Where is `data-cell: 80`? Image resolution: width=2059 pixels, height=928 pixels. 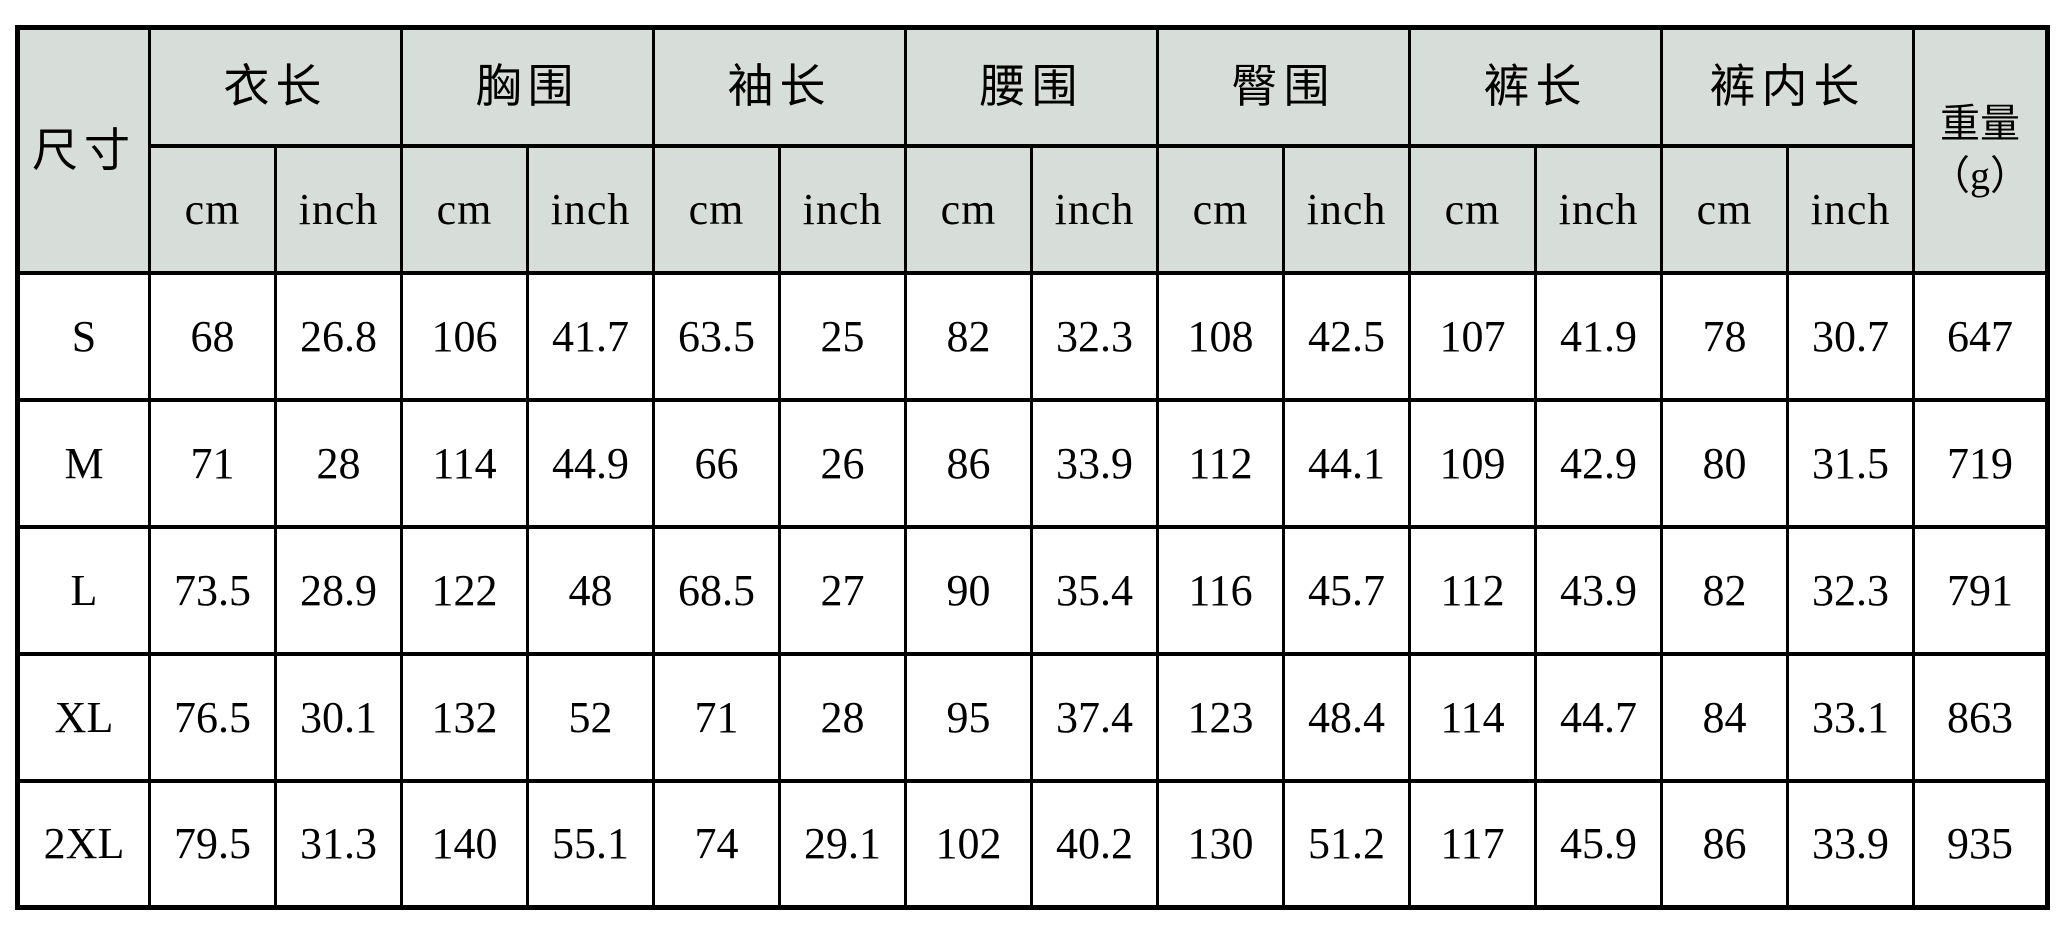 data-cell: 80 is located at coordinates (1724, 463).